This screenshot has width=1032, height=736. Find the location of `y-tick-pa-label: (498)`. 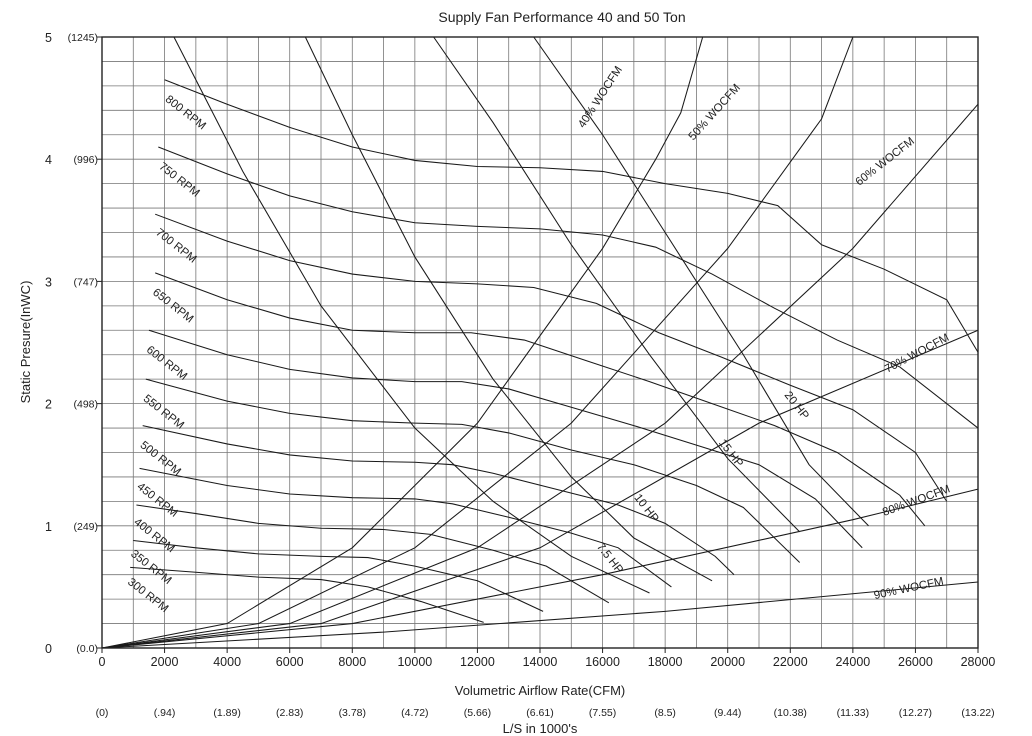

y-tick-pa-label: (498) is located at coordinates (85, 405).